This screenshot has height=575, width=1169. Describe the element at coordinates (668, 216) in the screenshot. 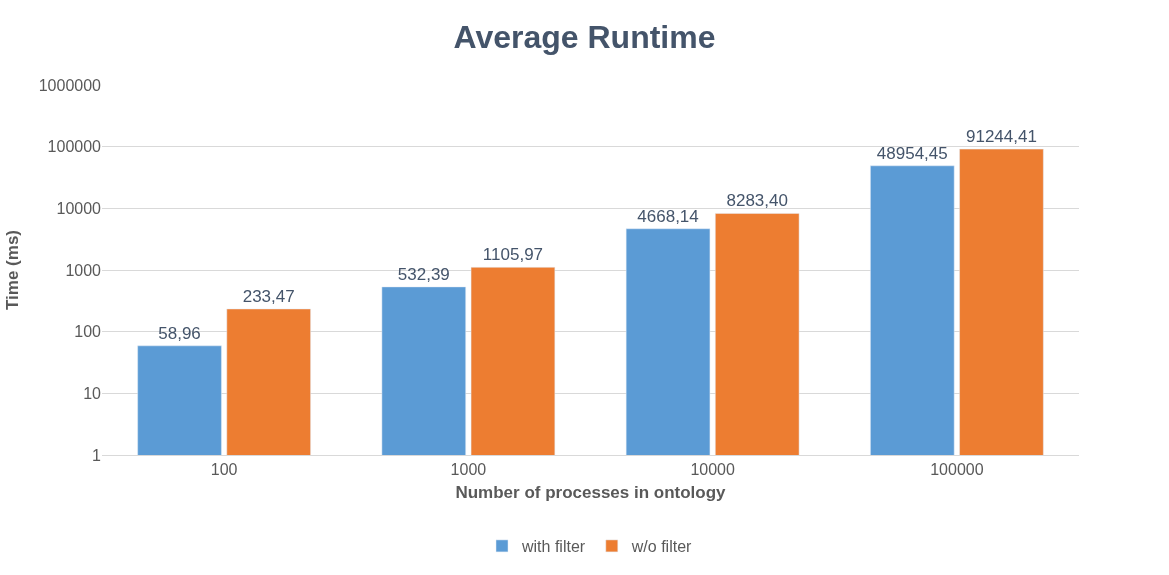

I see `data-label: 4668,14` at that location.